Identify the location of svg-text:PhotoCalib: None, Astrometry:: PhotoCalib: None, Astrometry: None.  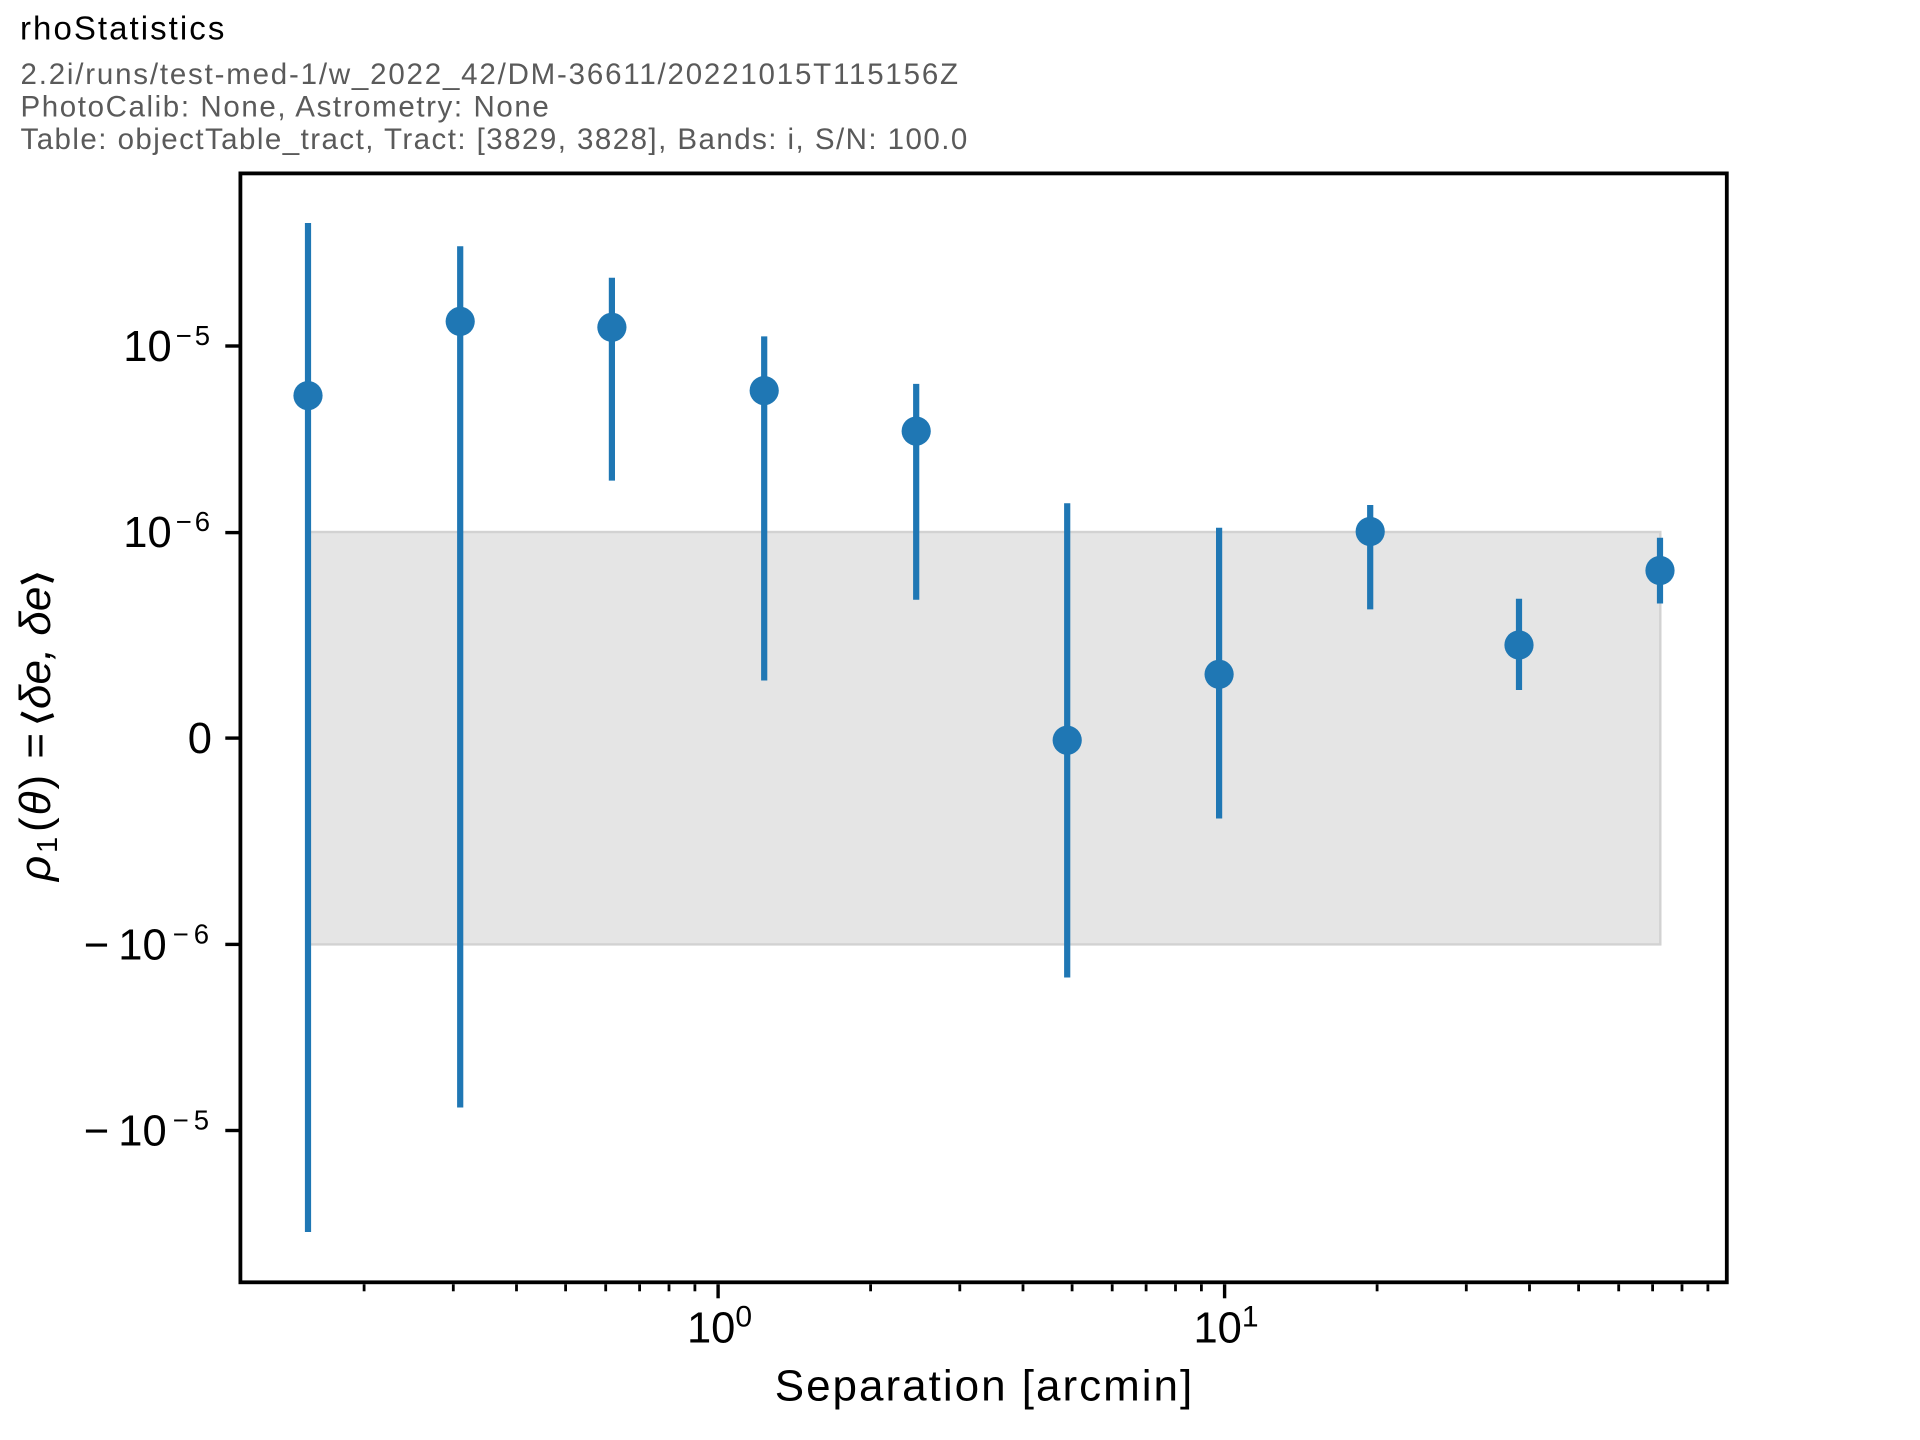
(286, 106).